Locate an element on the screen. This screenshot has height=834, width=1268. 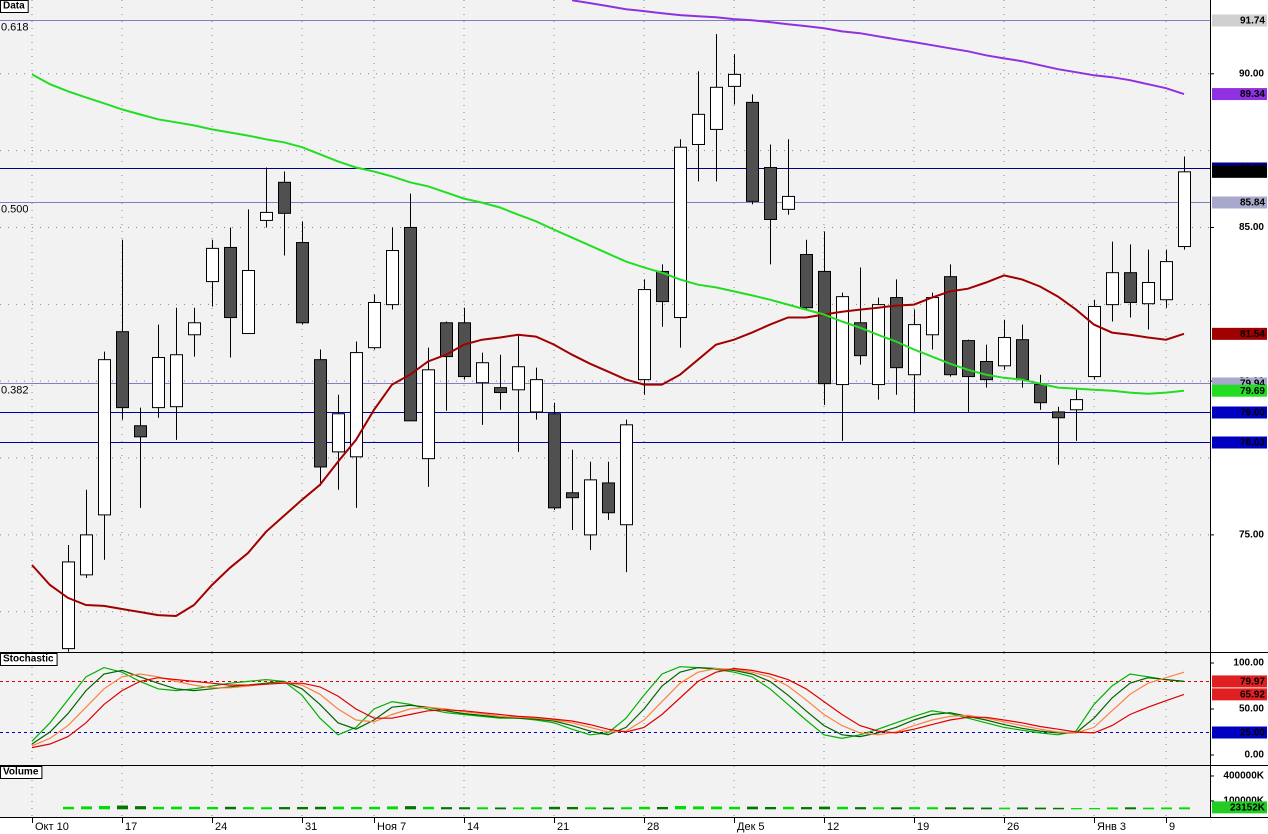
x-tick-label: 14 is located at coordinates (473, 827).